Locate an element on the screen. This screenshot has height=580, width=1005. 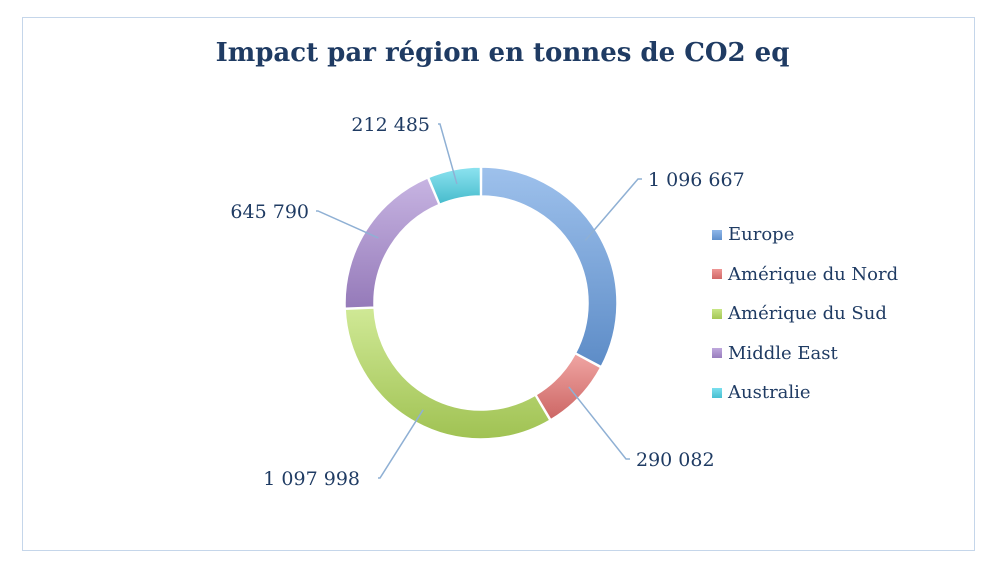
legend-item-amerique-du-sud: Amérique du Sud is located at coordinates (805, 314).